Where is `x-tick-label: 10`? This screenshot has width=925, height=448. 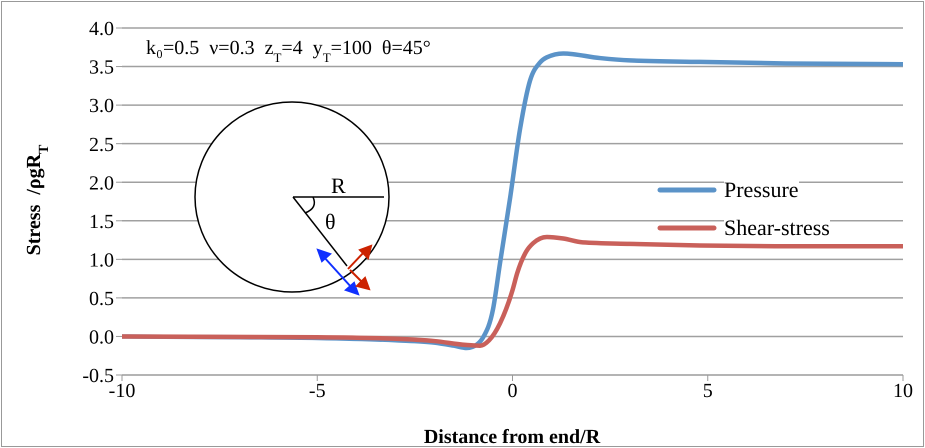
x-tick-label: 10 is located at coordinates (903, 391).